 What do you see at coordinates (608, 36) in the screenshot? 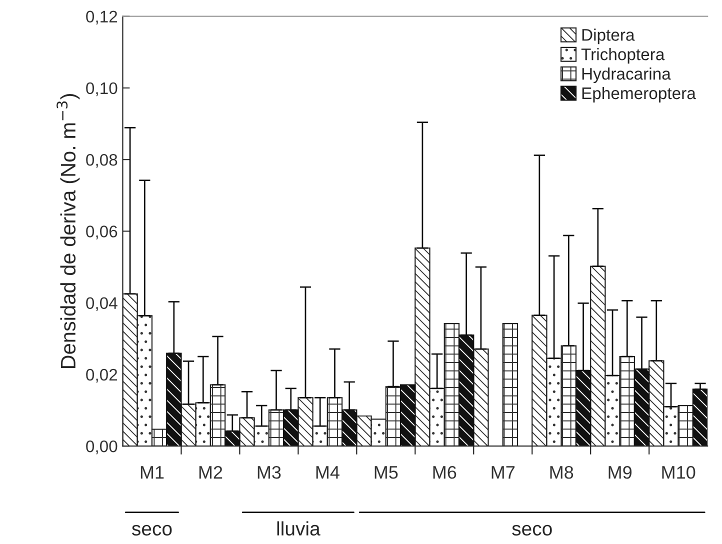
I see `legend-label: Diptera` at bounding box center [608, 36].